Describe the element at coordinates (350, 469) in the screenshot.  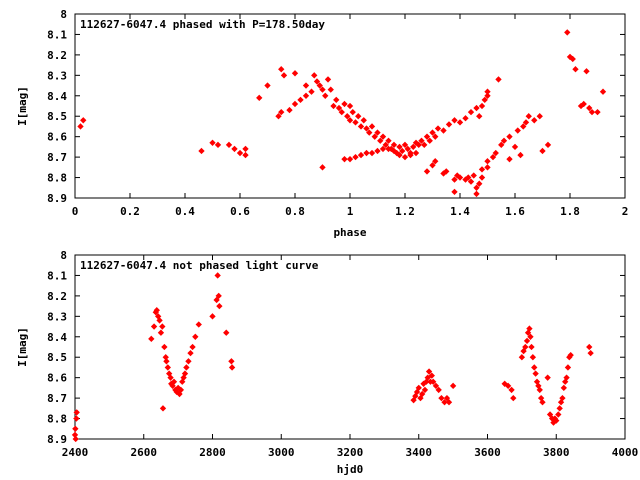
I see `x-axis-label: hjd0` at that location.